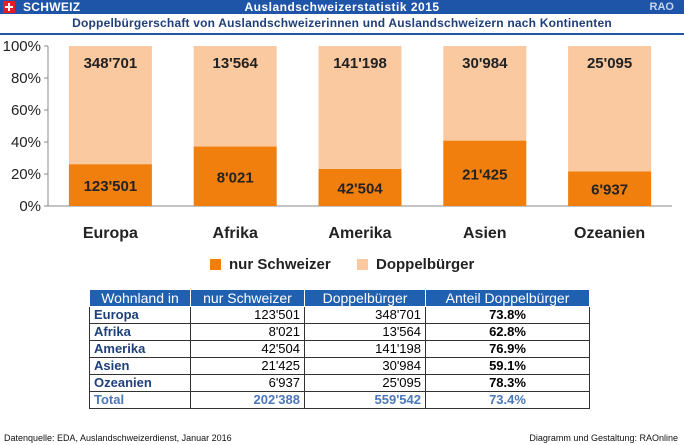  I want to click on page-title: Auslandschweizerstatistik 2015, so click(342, 7).